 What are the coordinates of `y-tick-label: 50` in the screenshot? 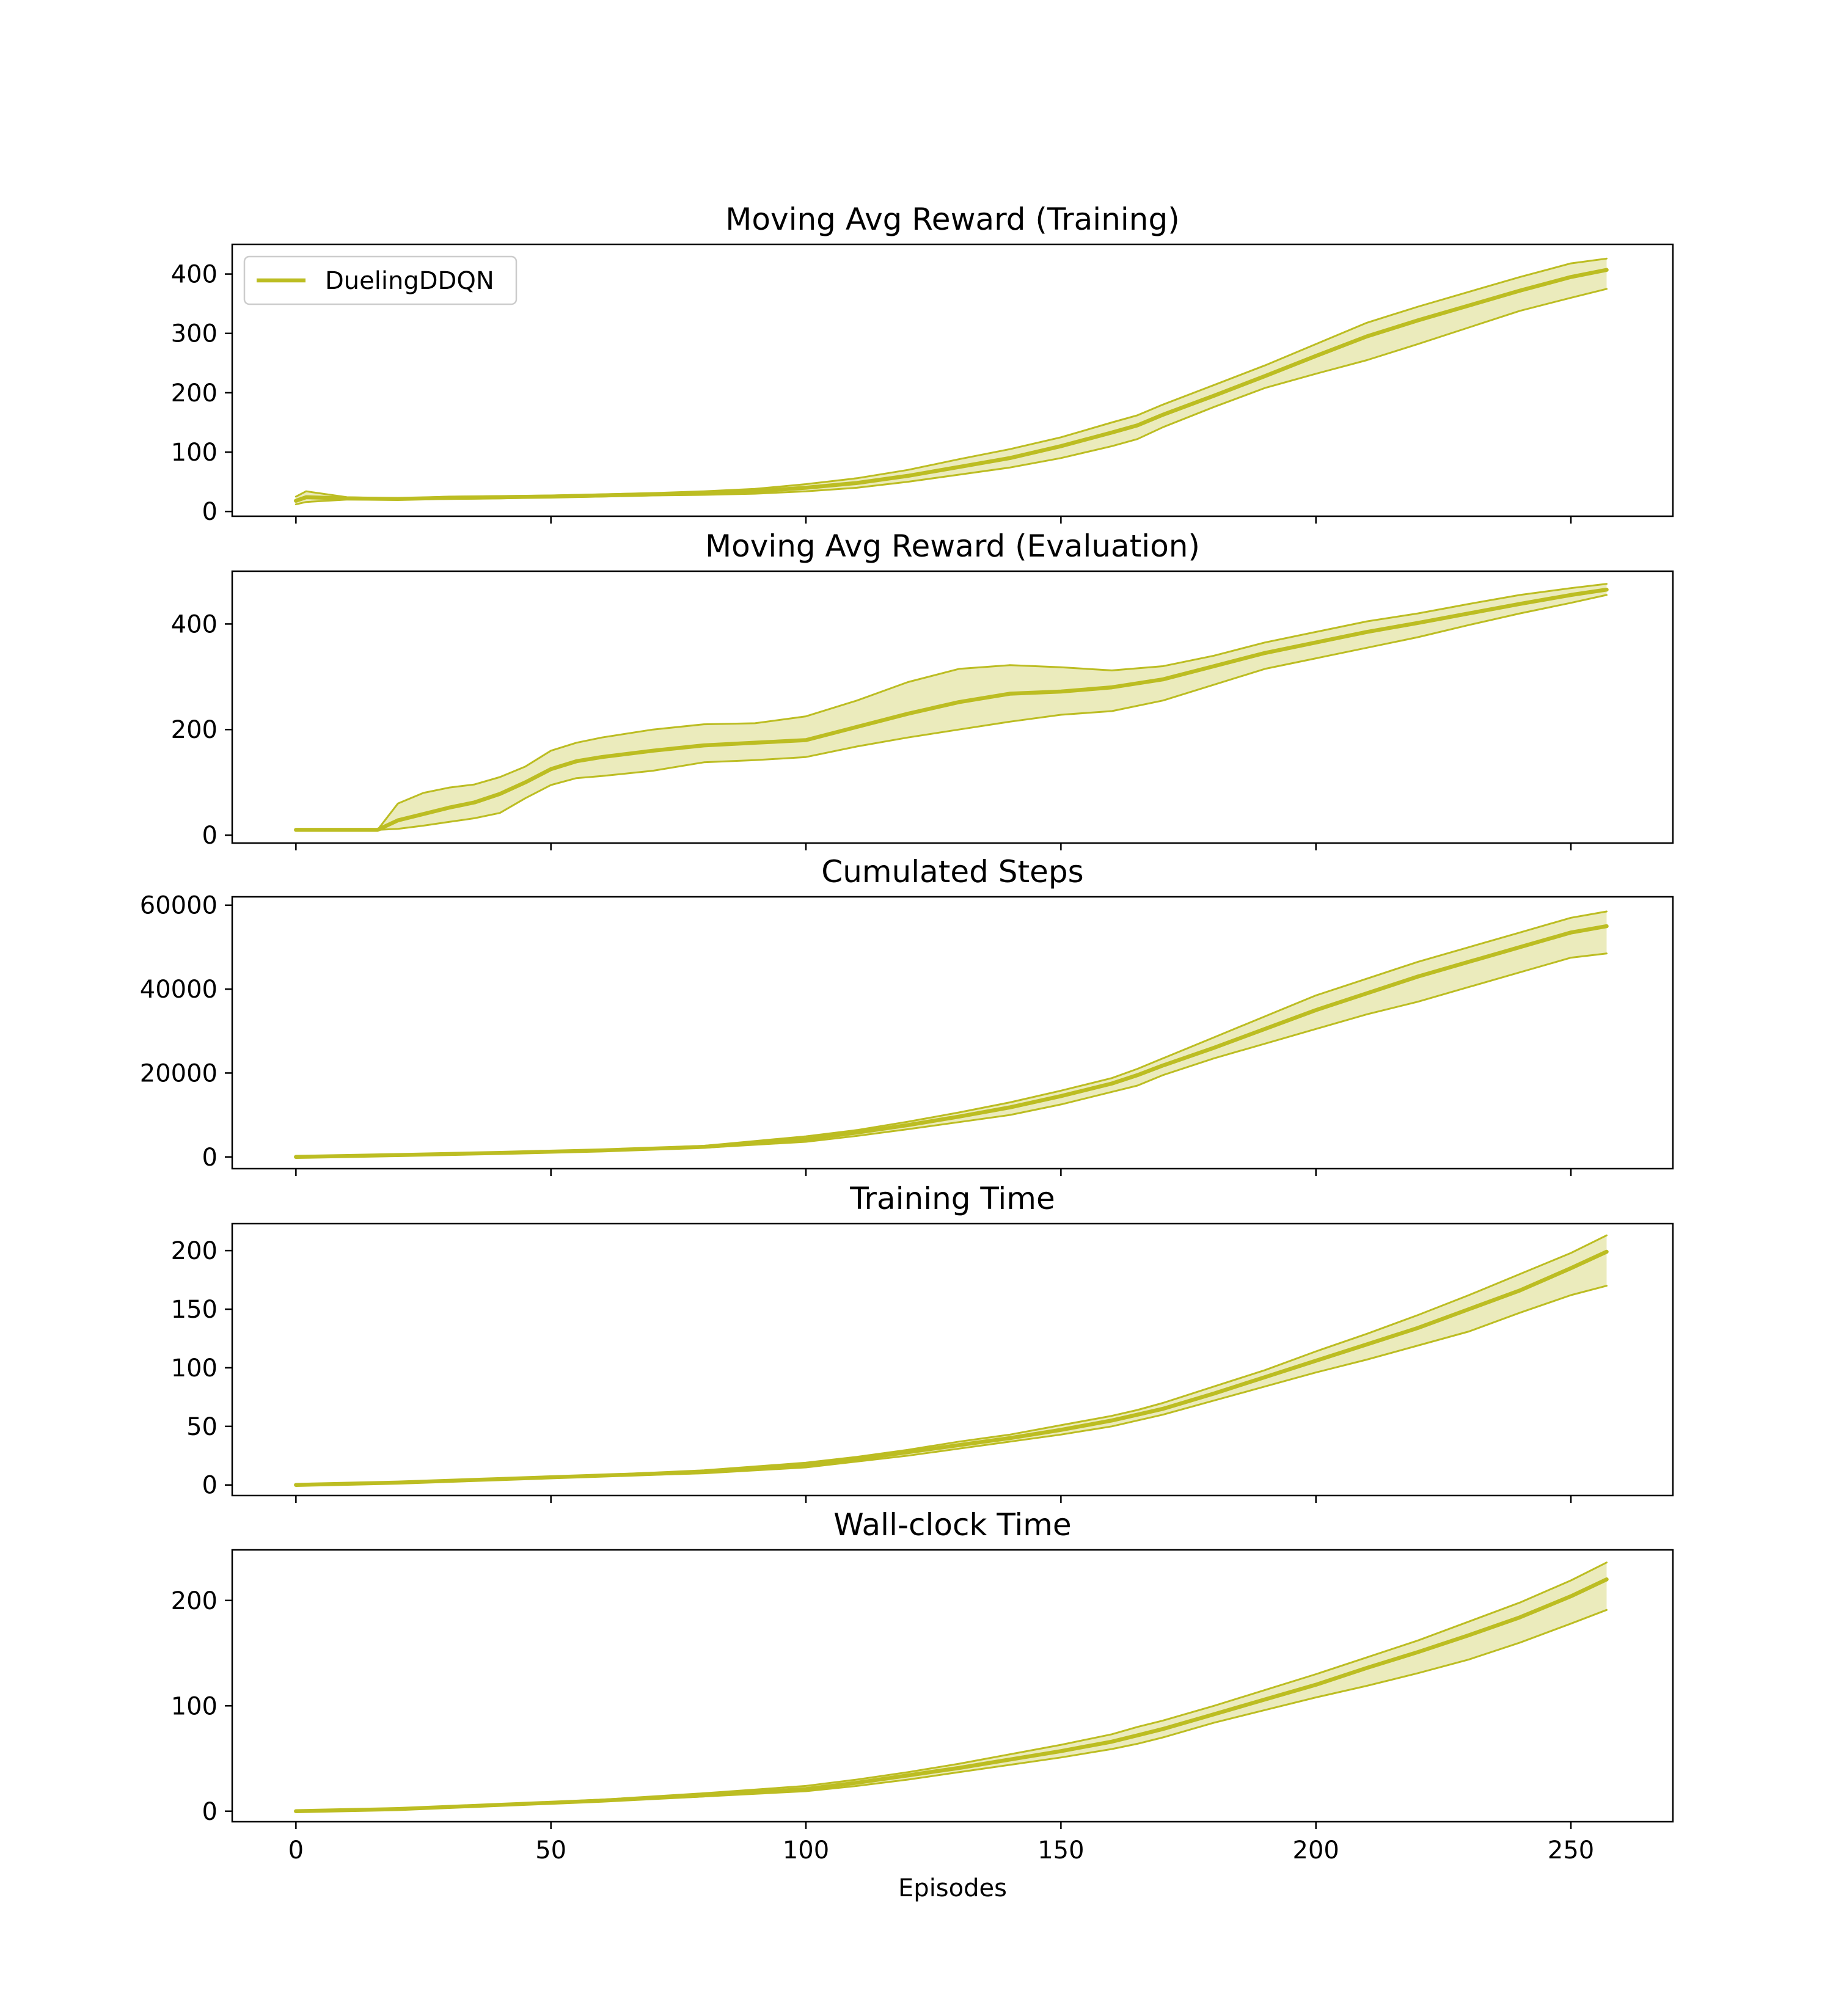 It's located at (202, 1427).